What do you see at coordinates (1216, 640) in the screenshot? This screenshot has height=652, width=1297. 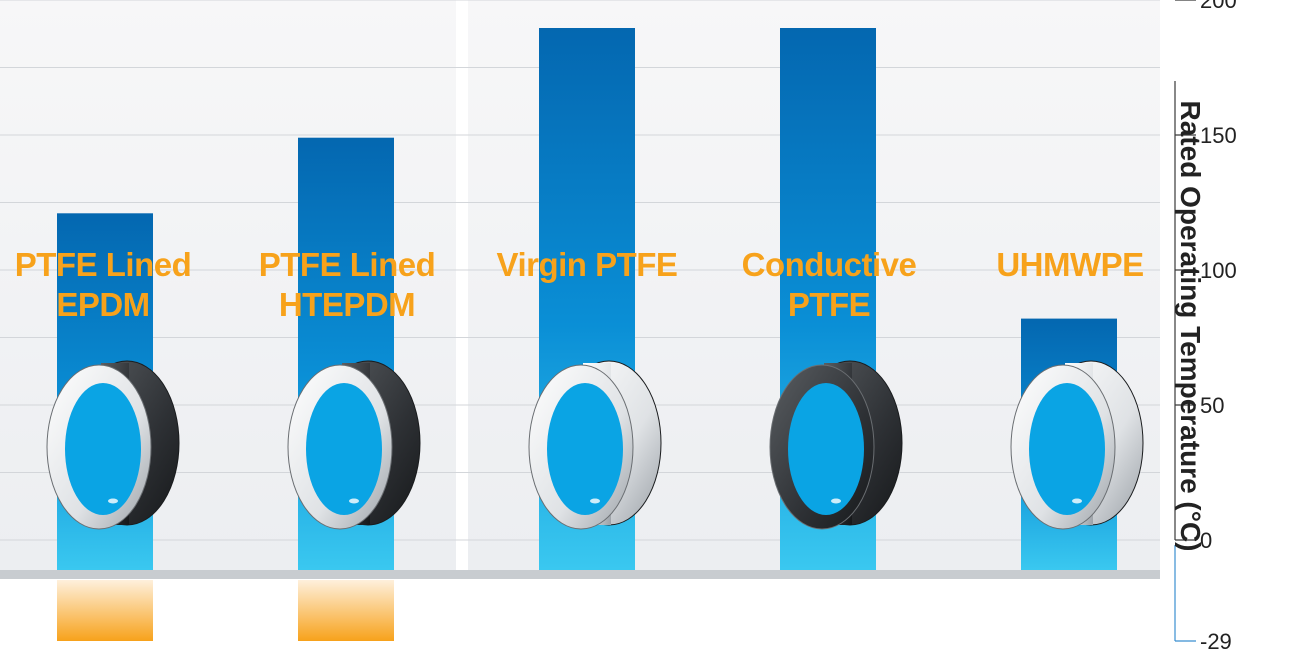 I see `y-tick-label: -29` at bounding box center [1216, 640].